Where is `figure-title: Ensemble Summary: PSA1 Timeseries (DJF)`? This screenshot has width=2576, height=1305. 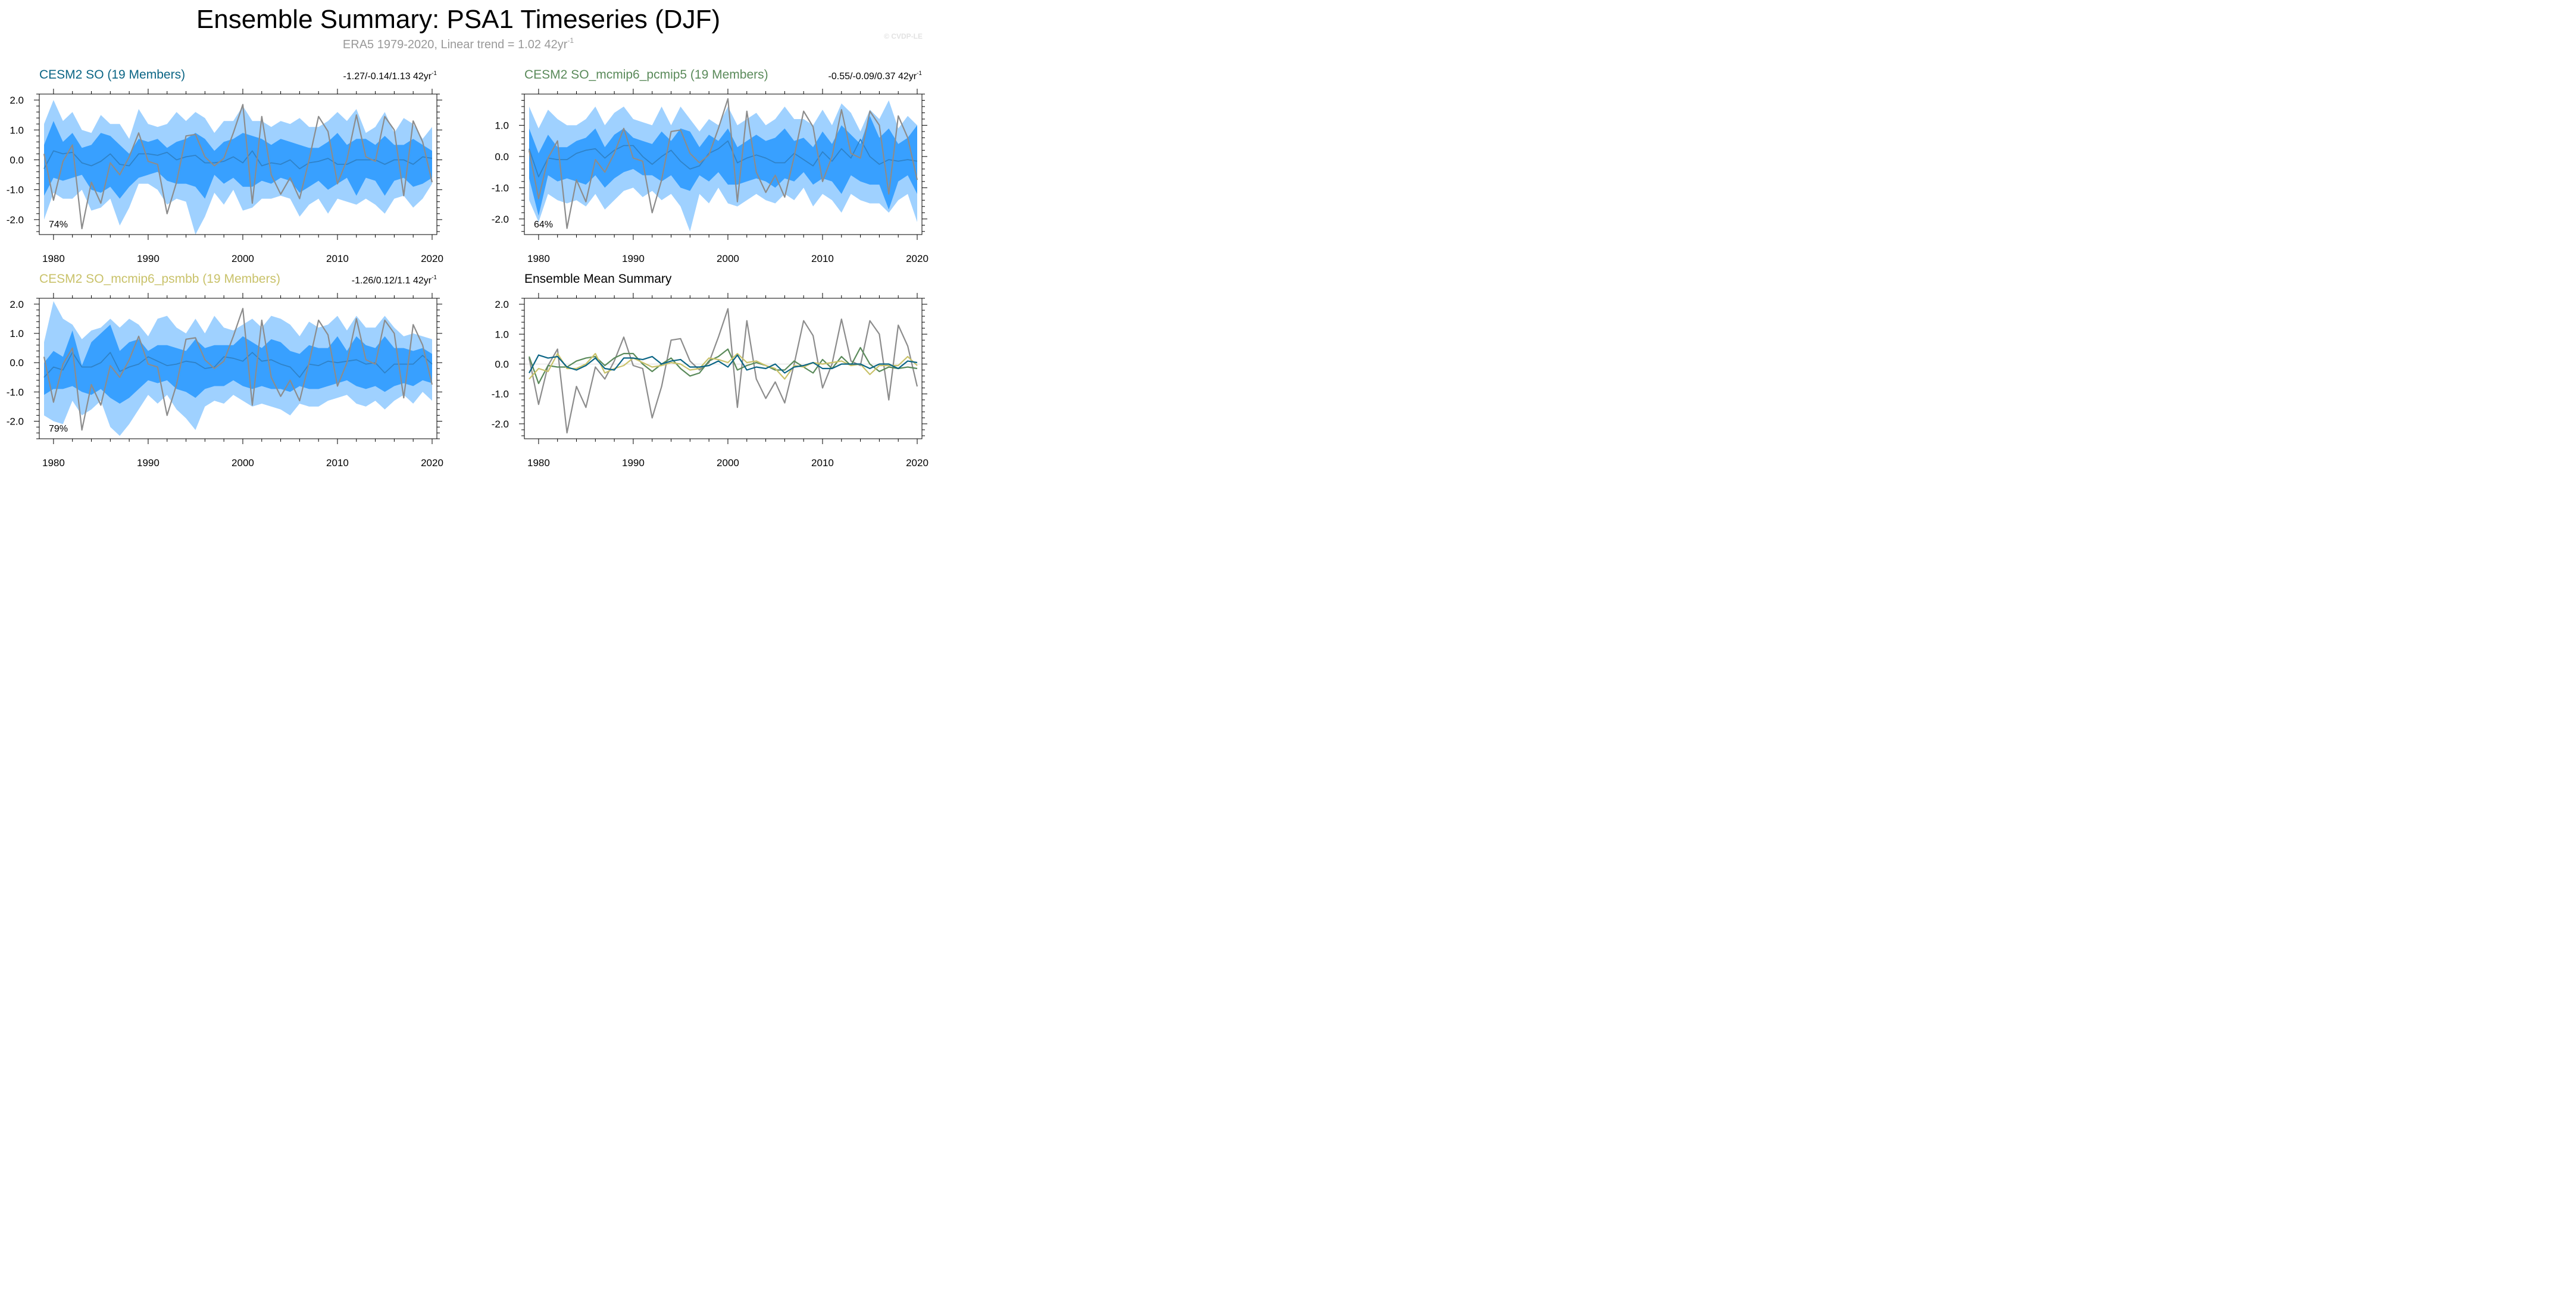 figure-title: Ensemble Summary: PSA1 Timeseries (DJF) is located at coordinates (458, 19).